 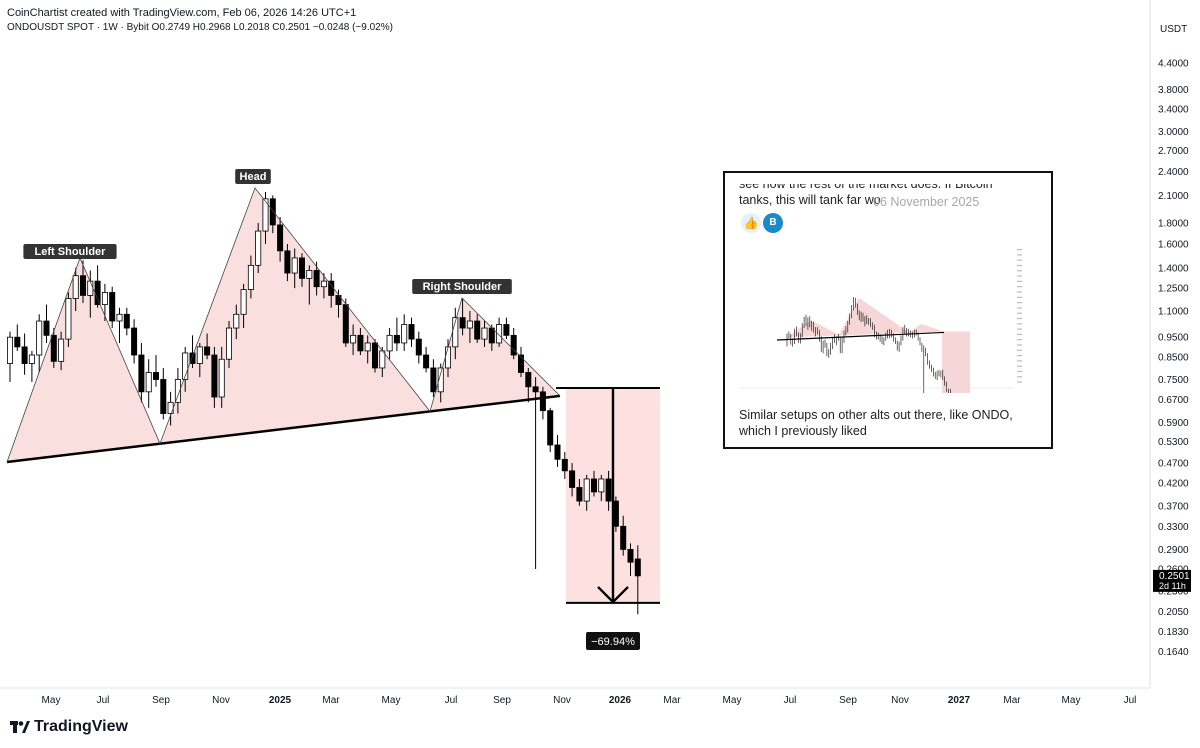 I want to click on target-percent-bg, so click(x=613, y=641).